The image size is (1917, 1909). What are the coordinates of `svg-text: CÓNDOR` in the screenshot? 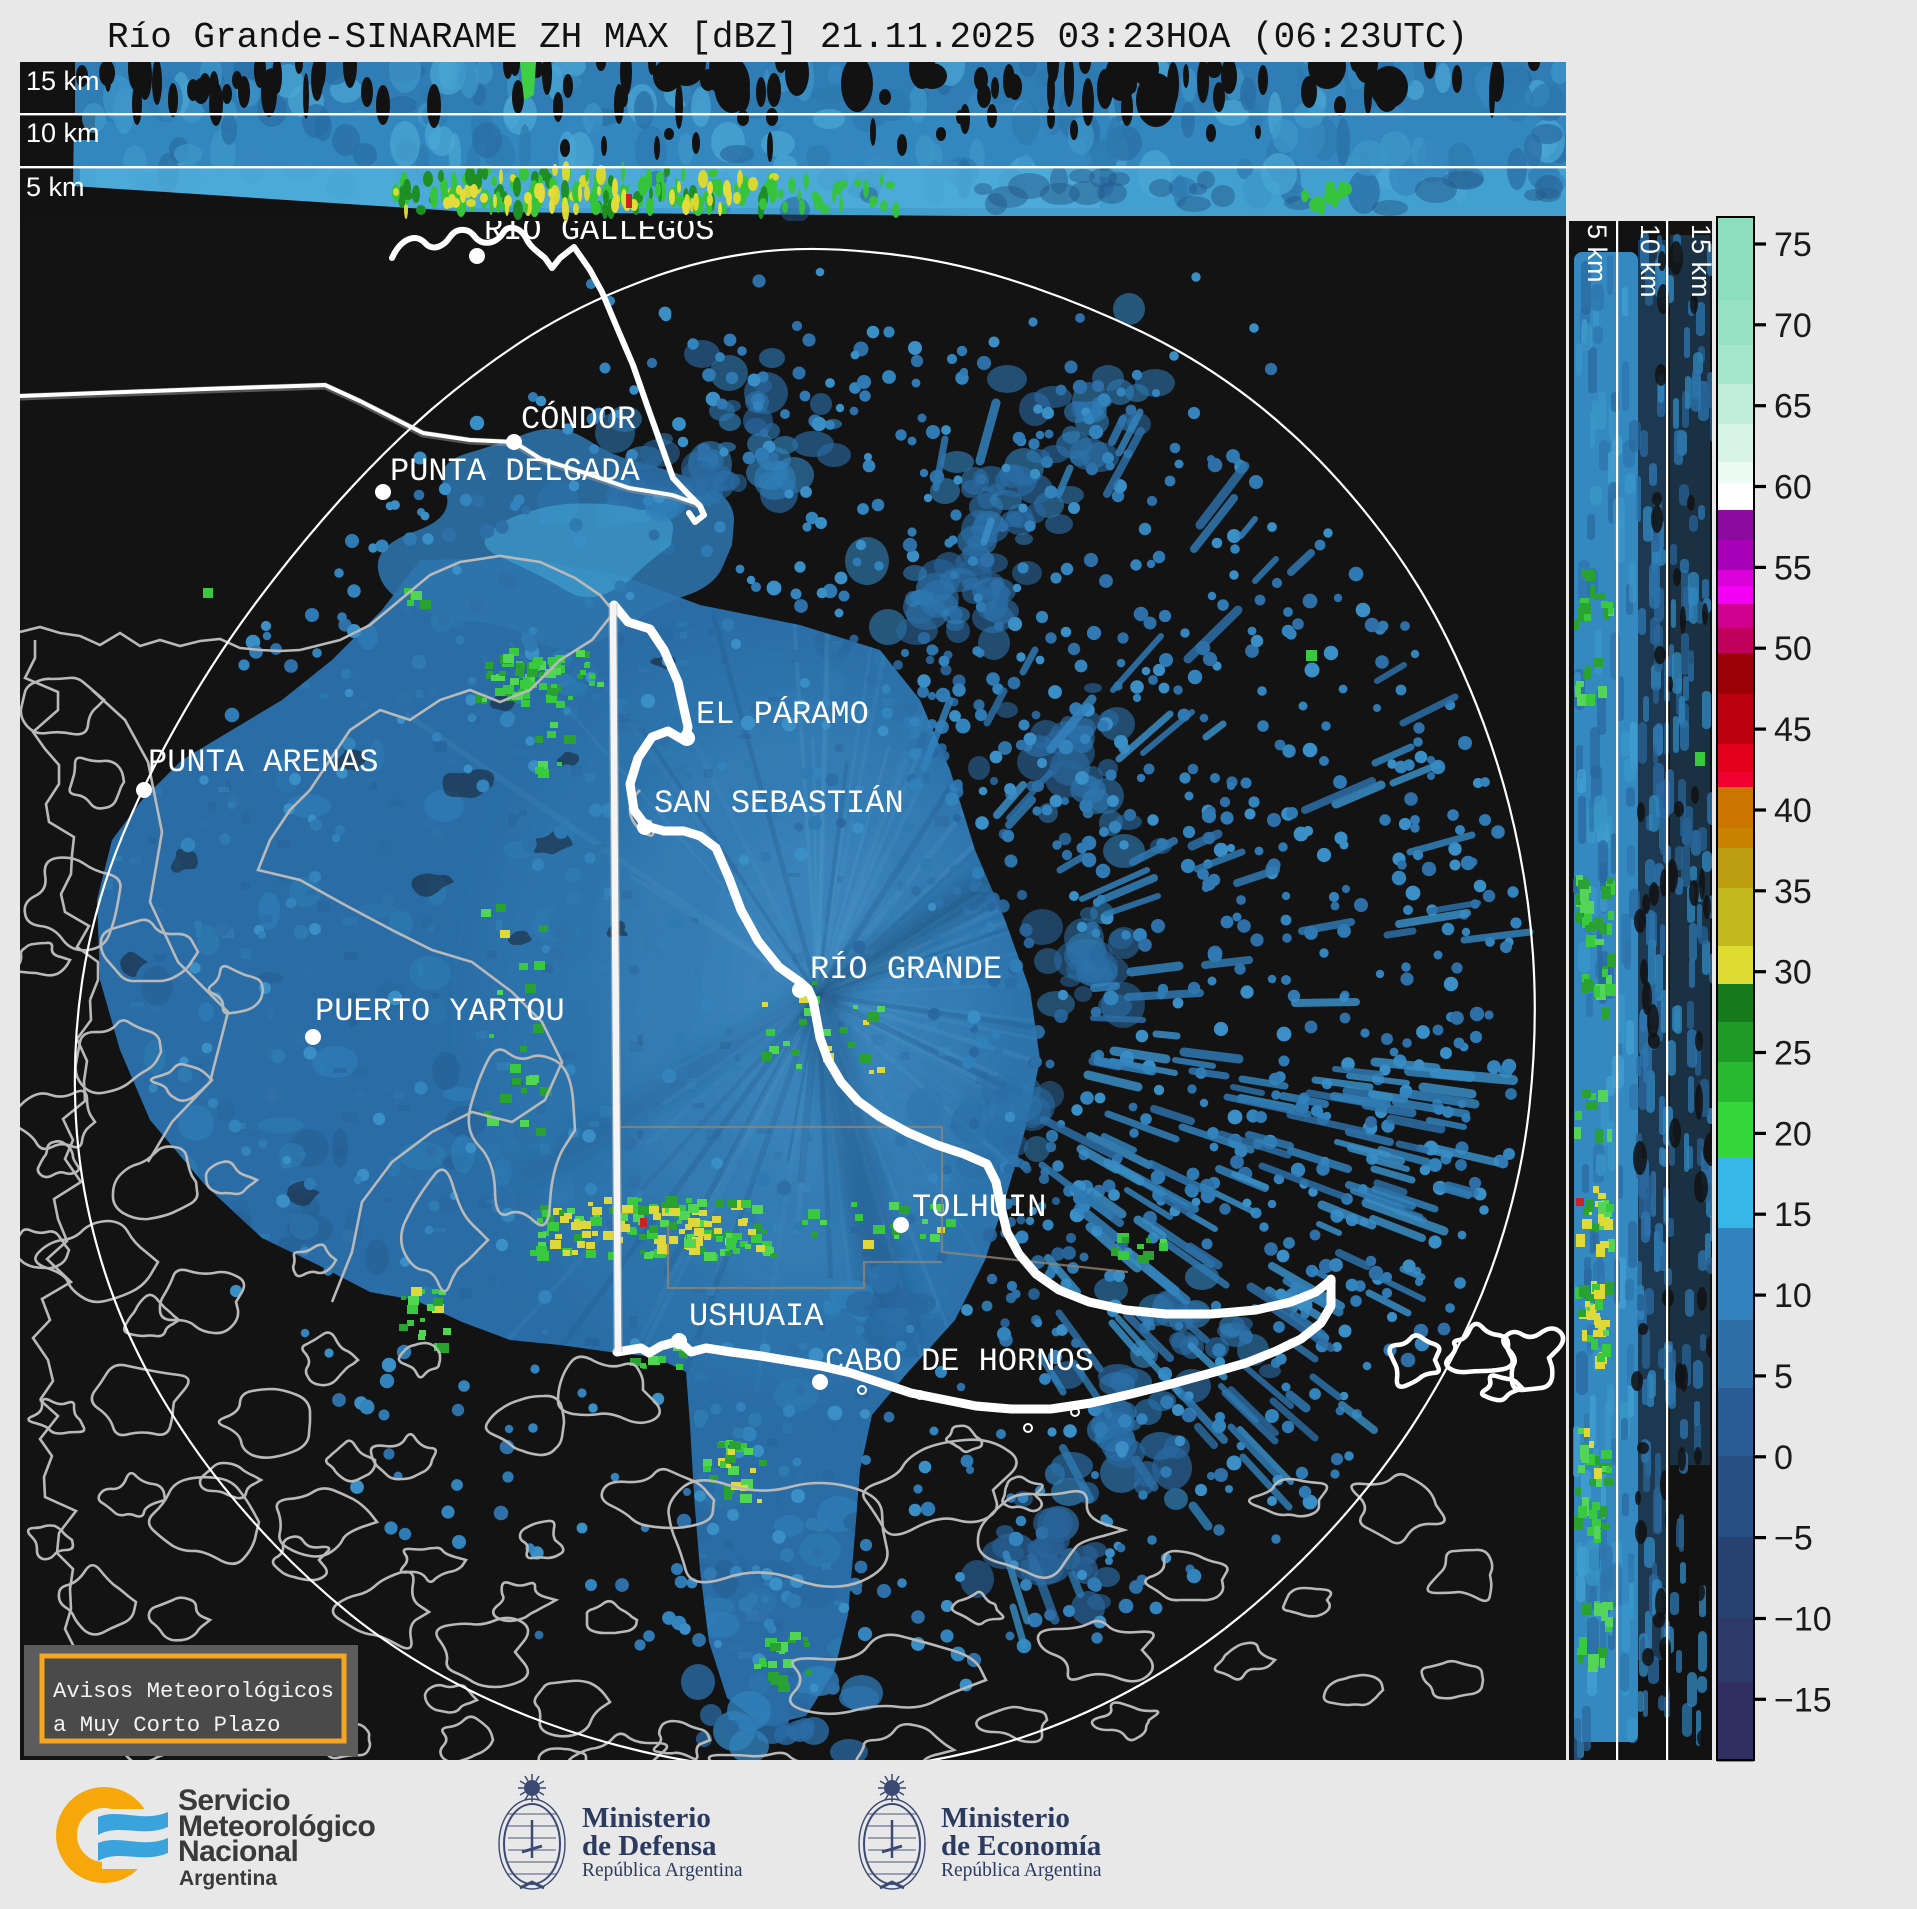 It's located at (578, 419).